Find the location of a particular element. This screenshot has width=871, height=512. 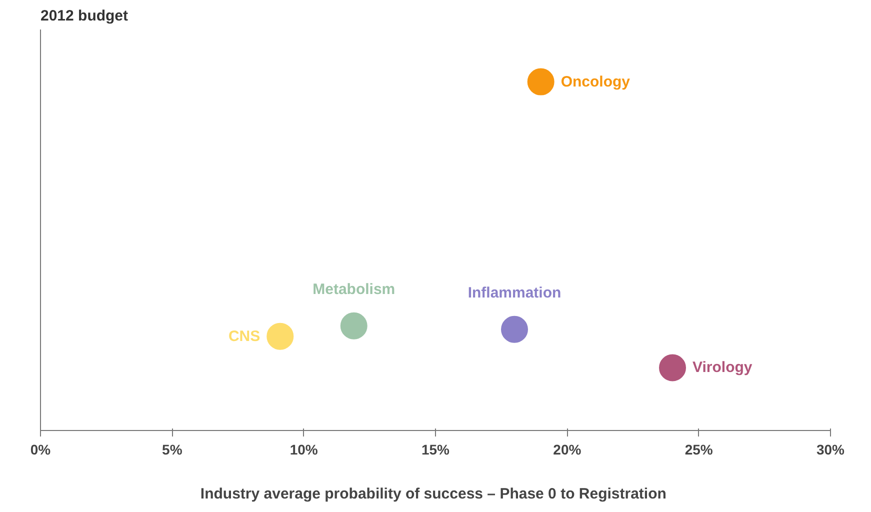

annotation: CNS is located at coordinates (244, 336).